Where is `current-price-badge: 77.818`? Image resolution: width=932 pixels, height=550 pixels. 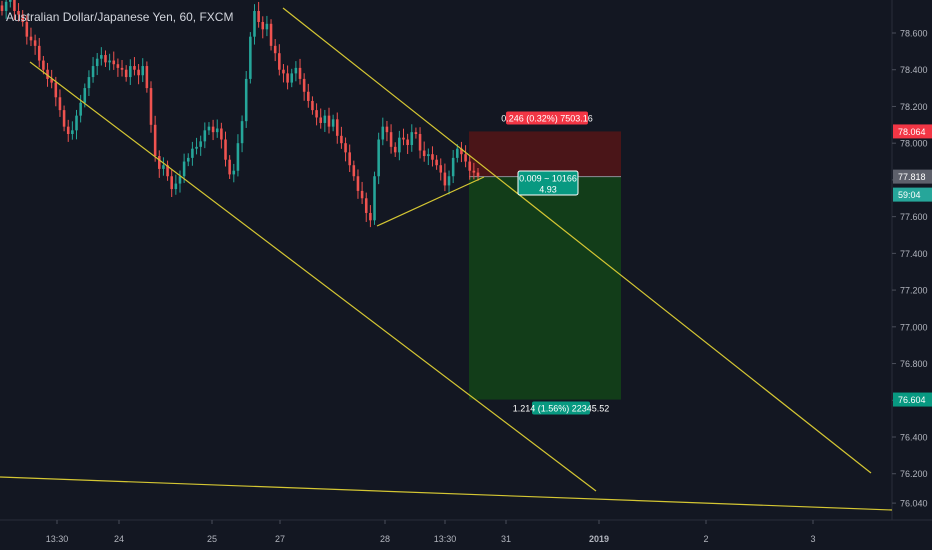
current-price-badge: 77.818 is located at coordinates (912, 176).